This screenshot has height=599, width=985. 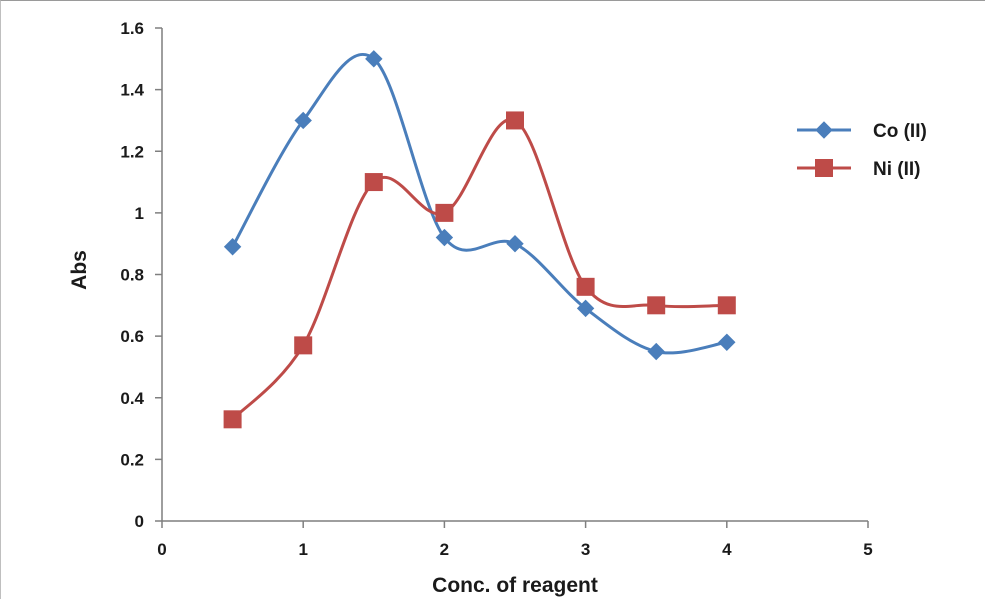 What do you see at coordinates (585, 549) in the screenshot?
I see `x-tick-label: 3` at bounding box center [585, 549].